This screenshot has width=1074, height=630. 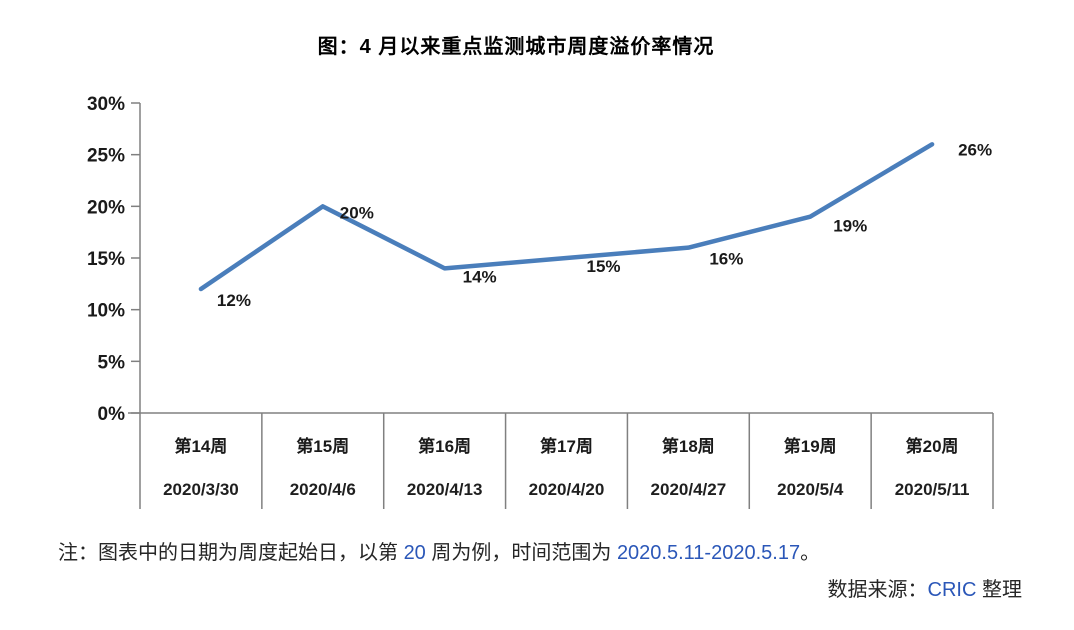 What do you see at coordinates (810, 489) in the screenshot?
I see `x-date-label: 2020/5/4` at bounding box center [810, 489].